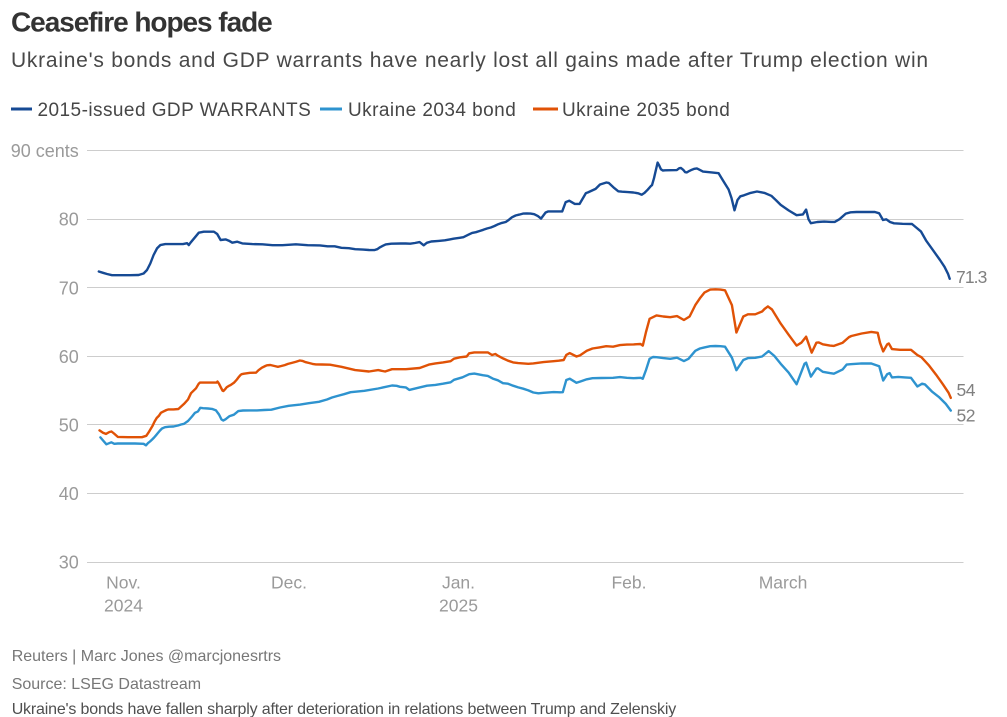 This screenshot has height=717, width=1007. I want to click on svg-text: 50, so click(69, 426).